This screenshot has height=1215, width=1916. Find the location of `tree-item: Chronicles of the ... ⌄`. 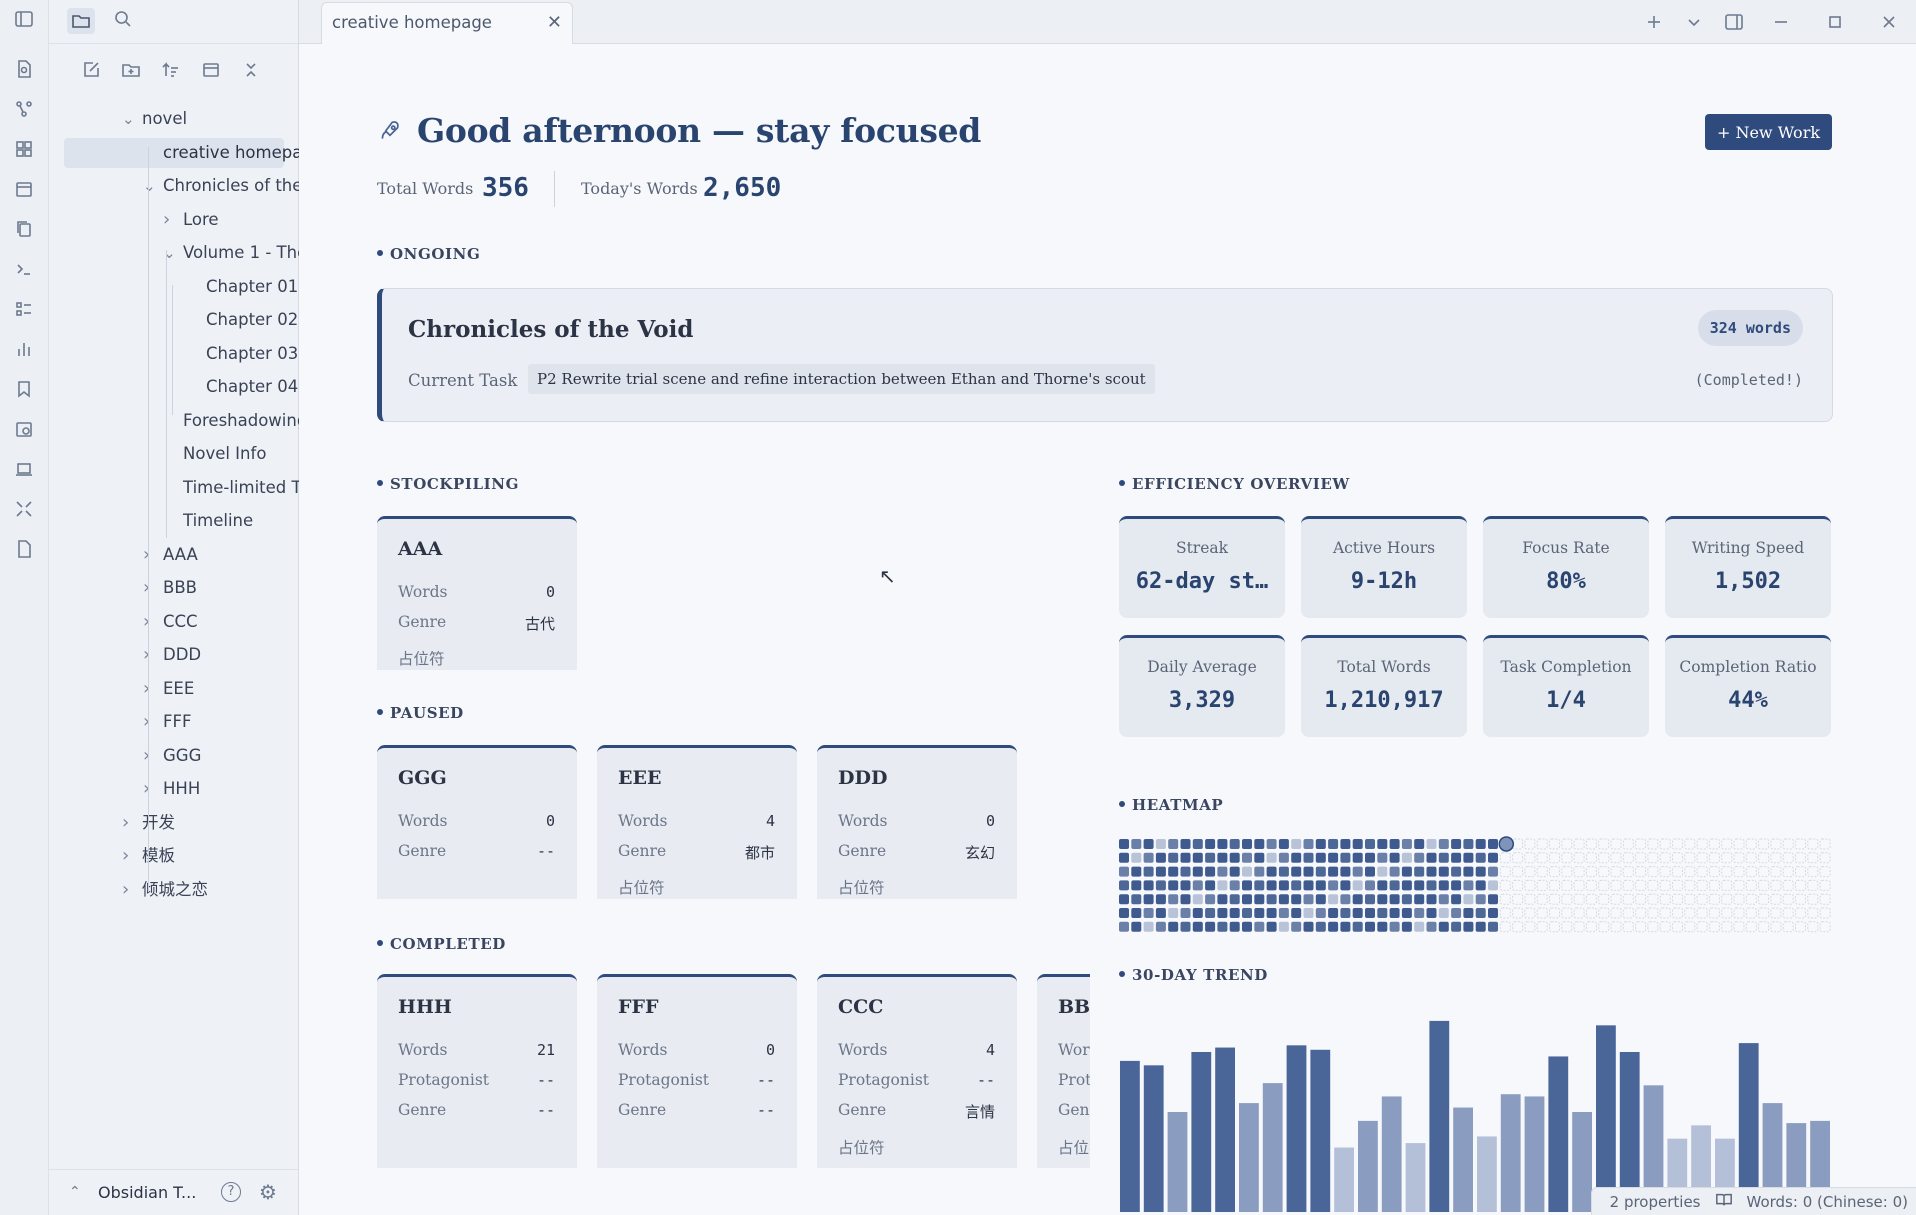

tree-item: Chronicles of the ... ⌄ is located at coordinates (233, 186).